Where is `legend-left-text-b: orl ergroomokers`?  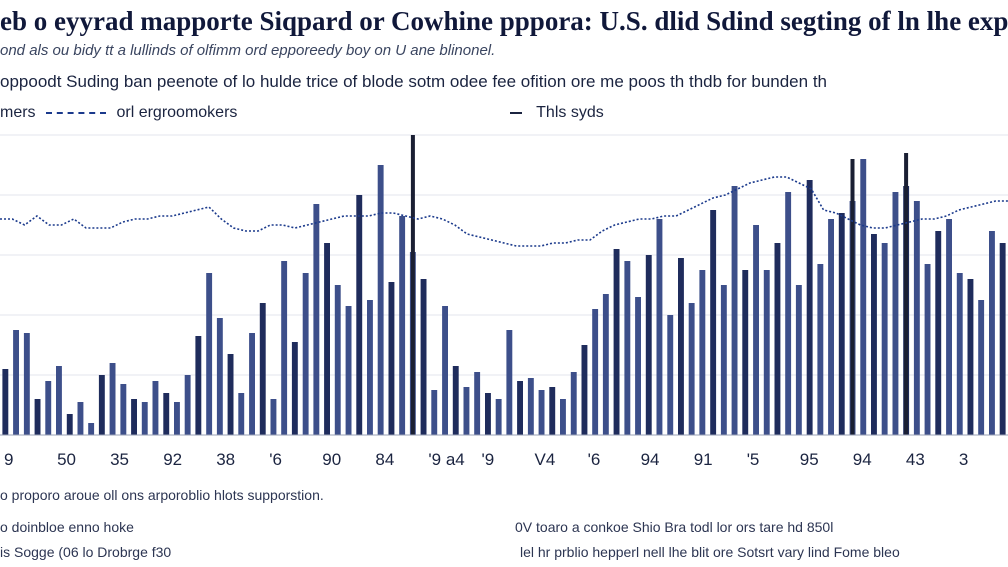
legend-left-text-b: orl ergroomokers is located at coordinates (177, 112).